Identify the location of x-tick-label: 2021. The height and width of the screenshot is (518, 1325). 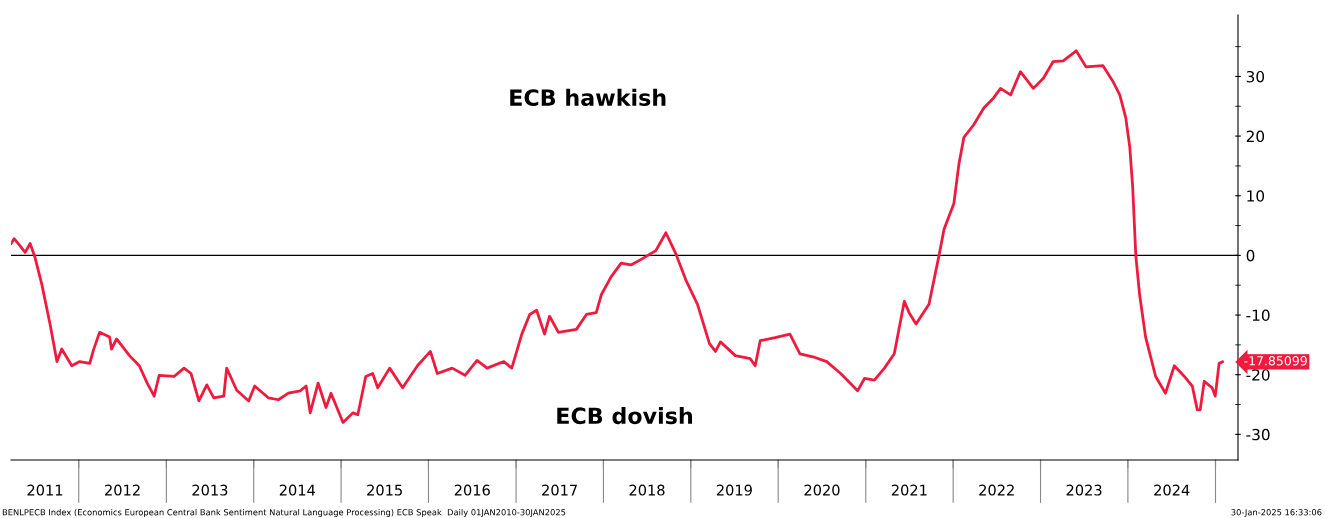
(909, 490).